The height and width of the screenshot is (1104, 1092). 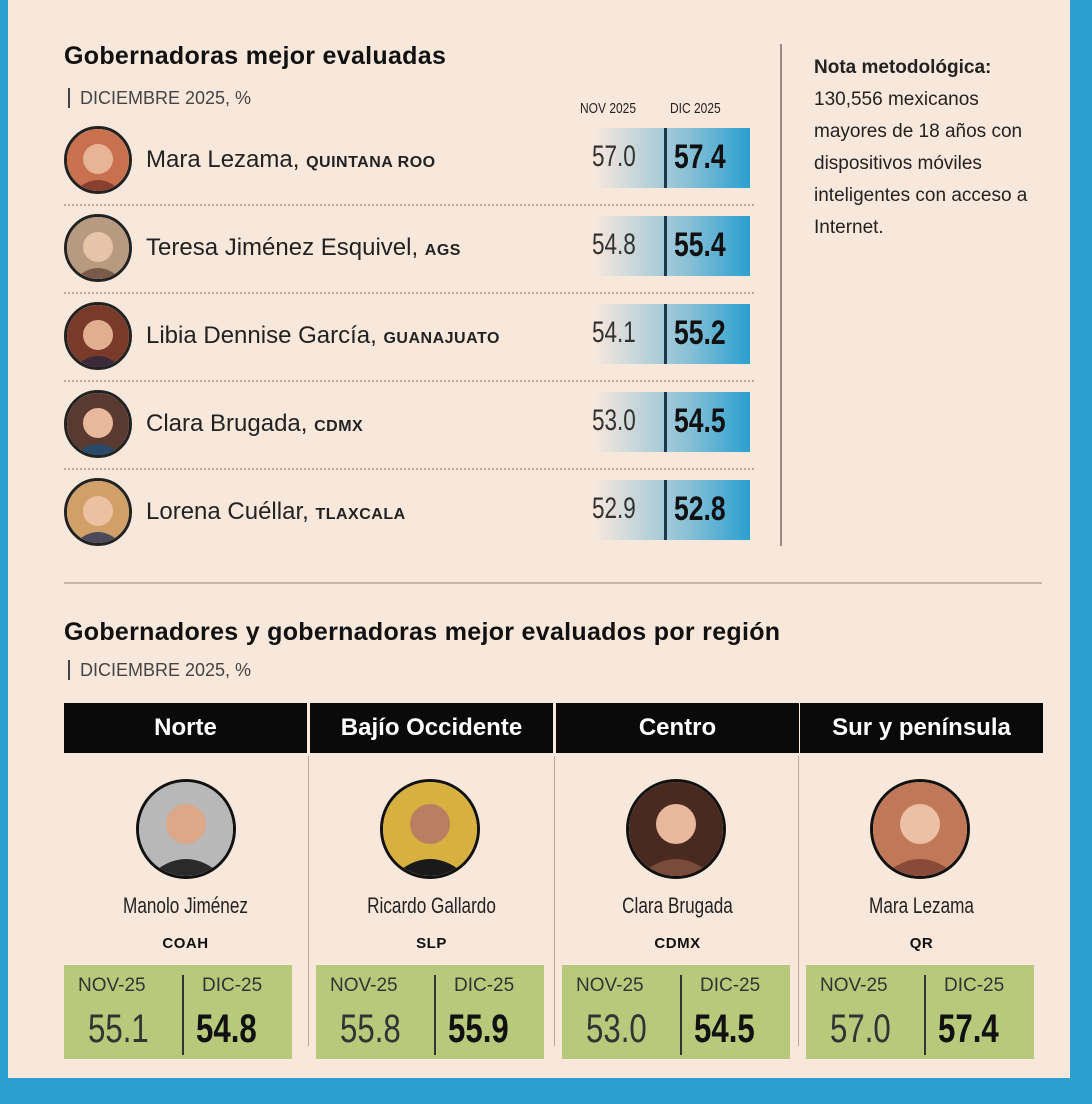 What do you see at coordinates (159, 98) in the screenshot?
I see `section-subtitle-1: DICIEMBRE 2025, %` at bounding box center [159, 98].